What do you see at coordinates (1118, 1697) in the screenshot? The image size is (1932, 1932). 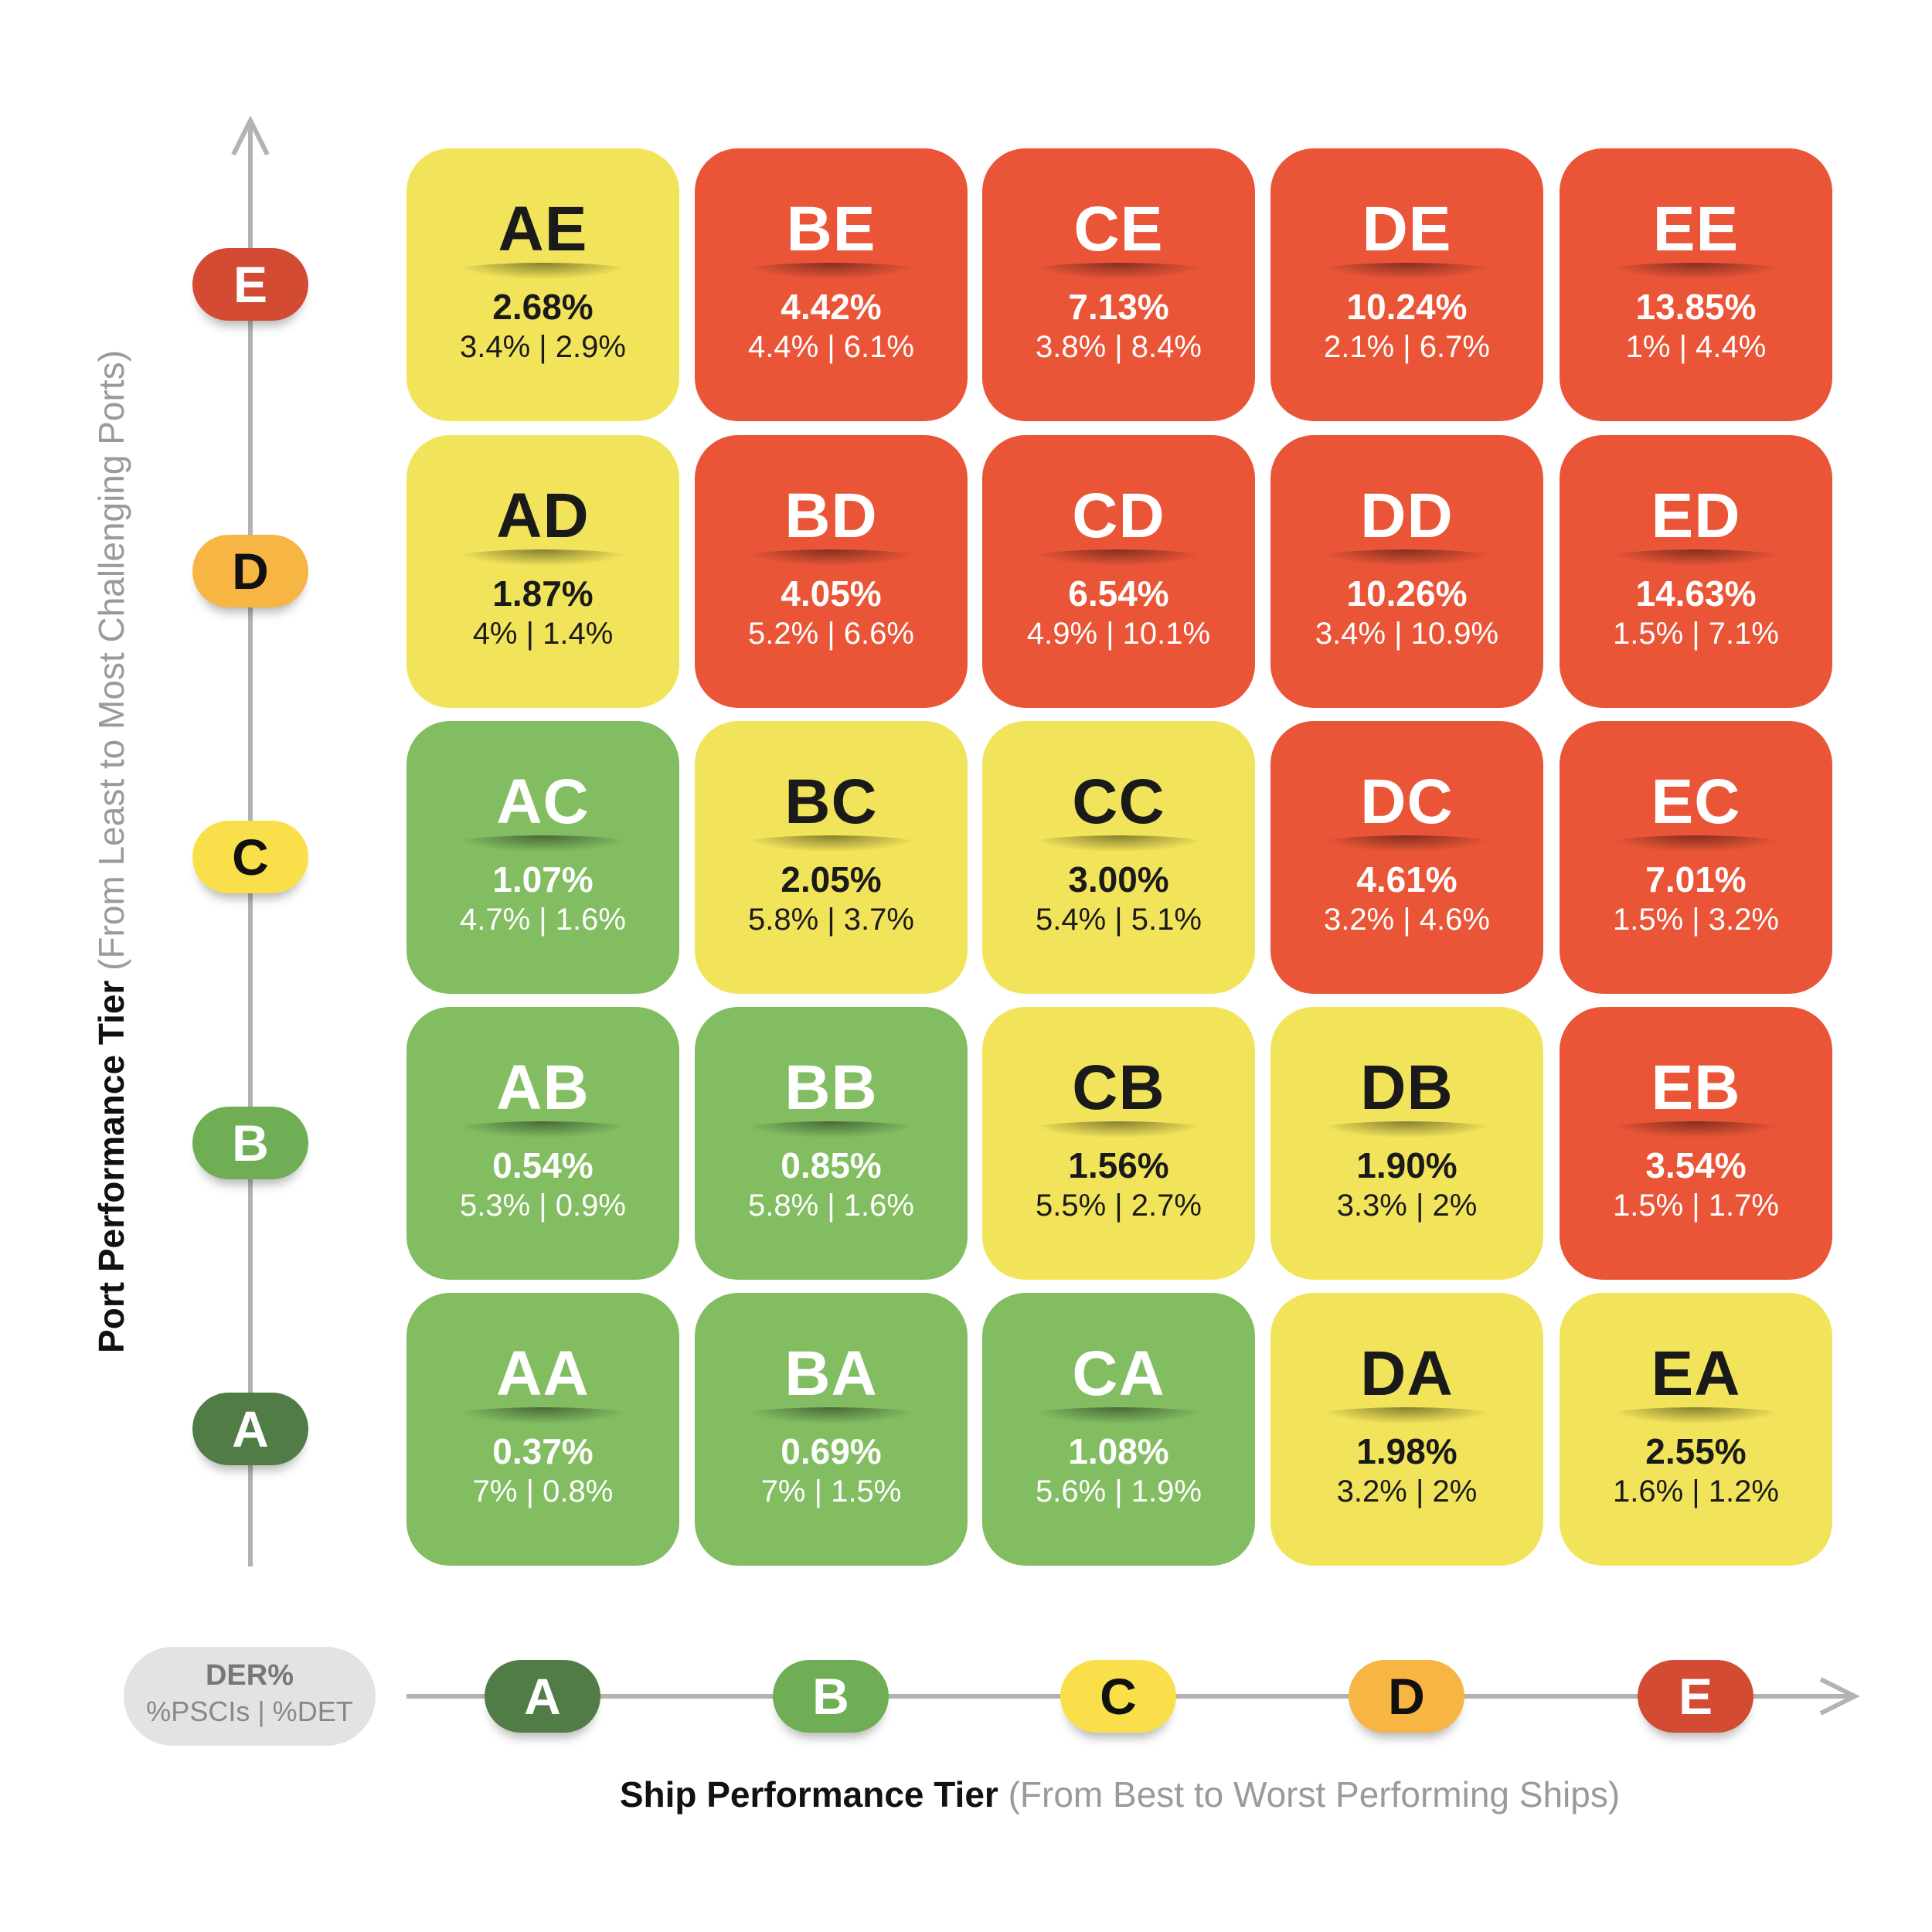 I see `x-tier-badge-c: C` at bounding box center [1118, 1697].